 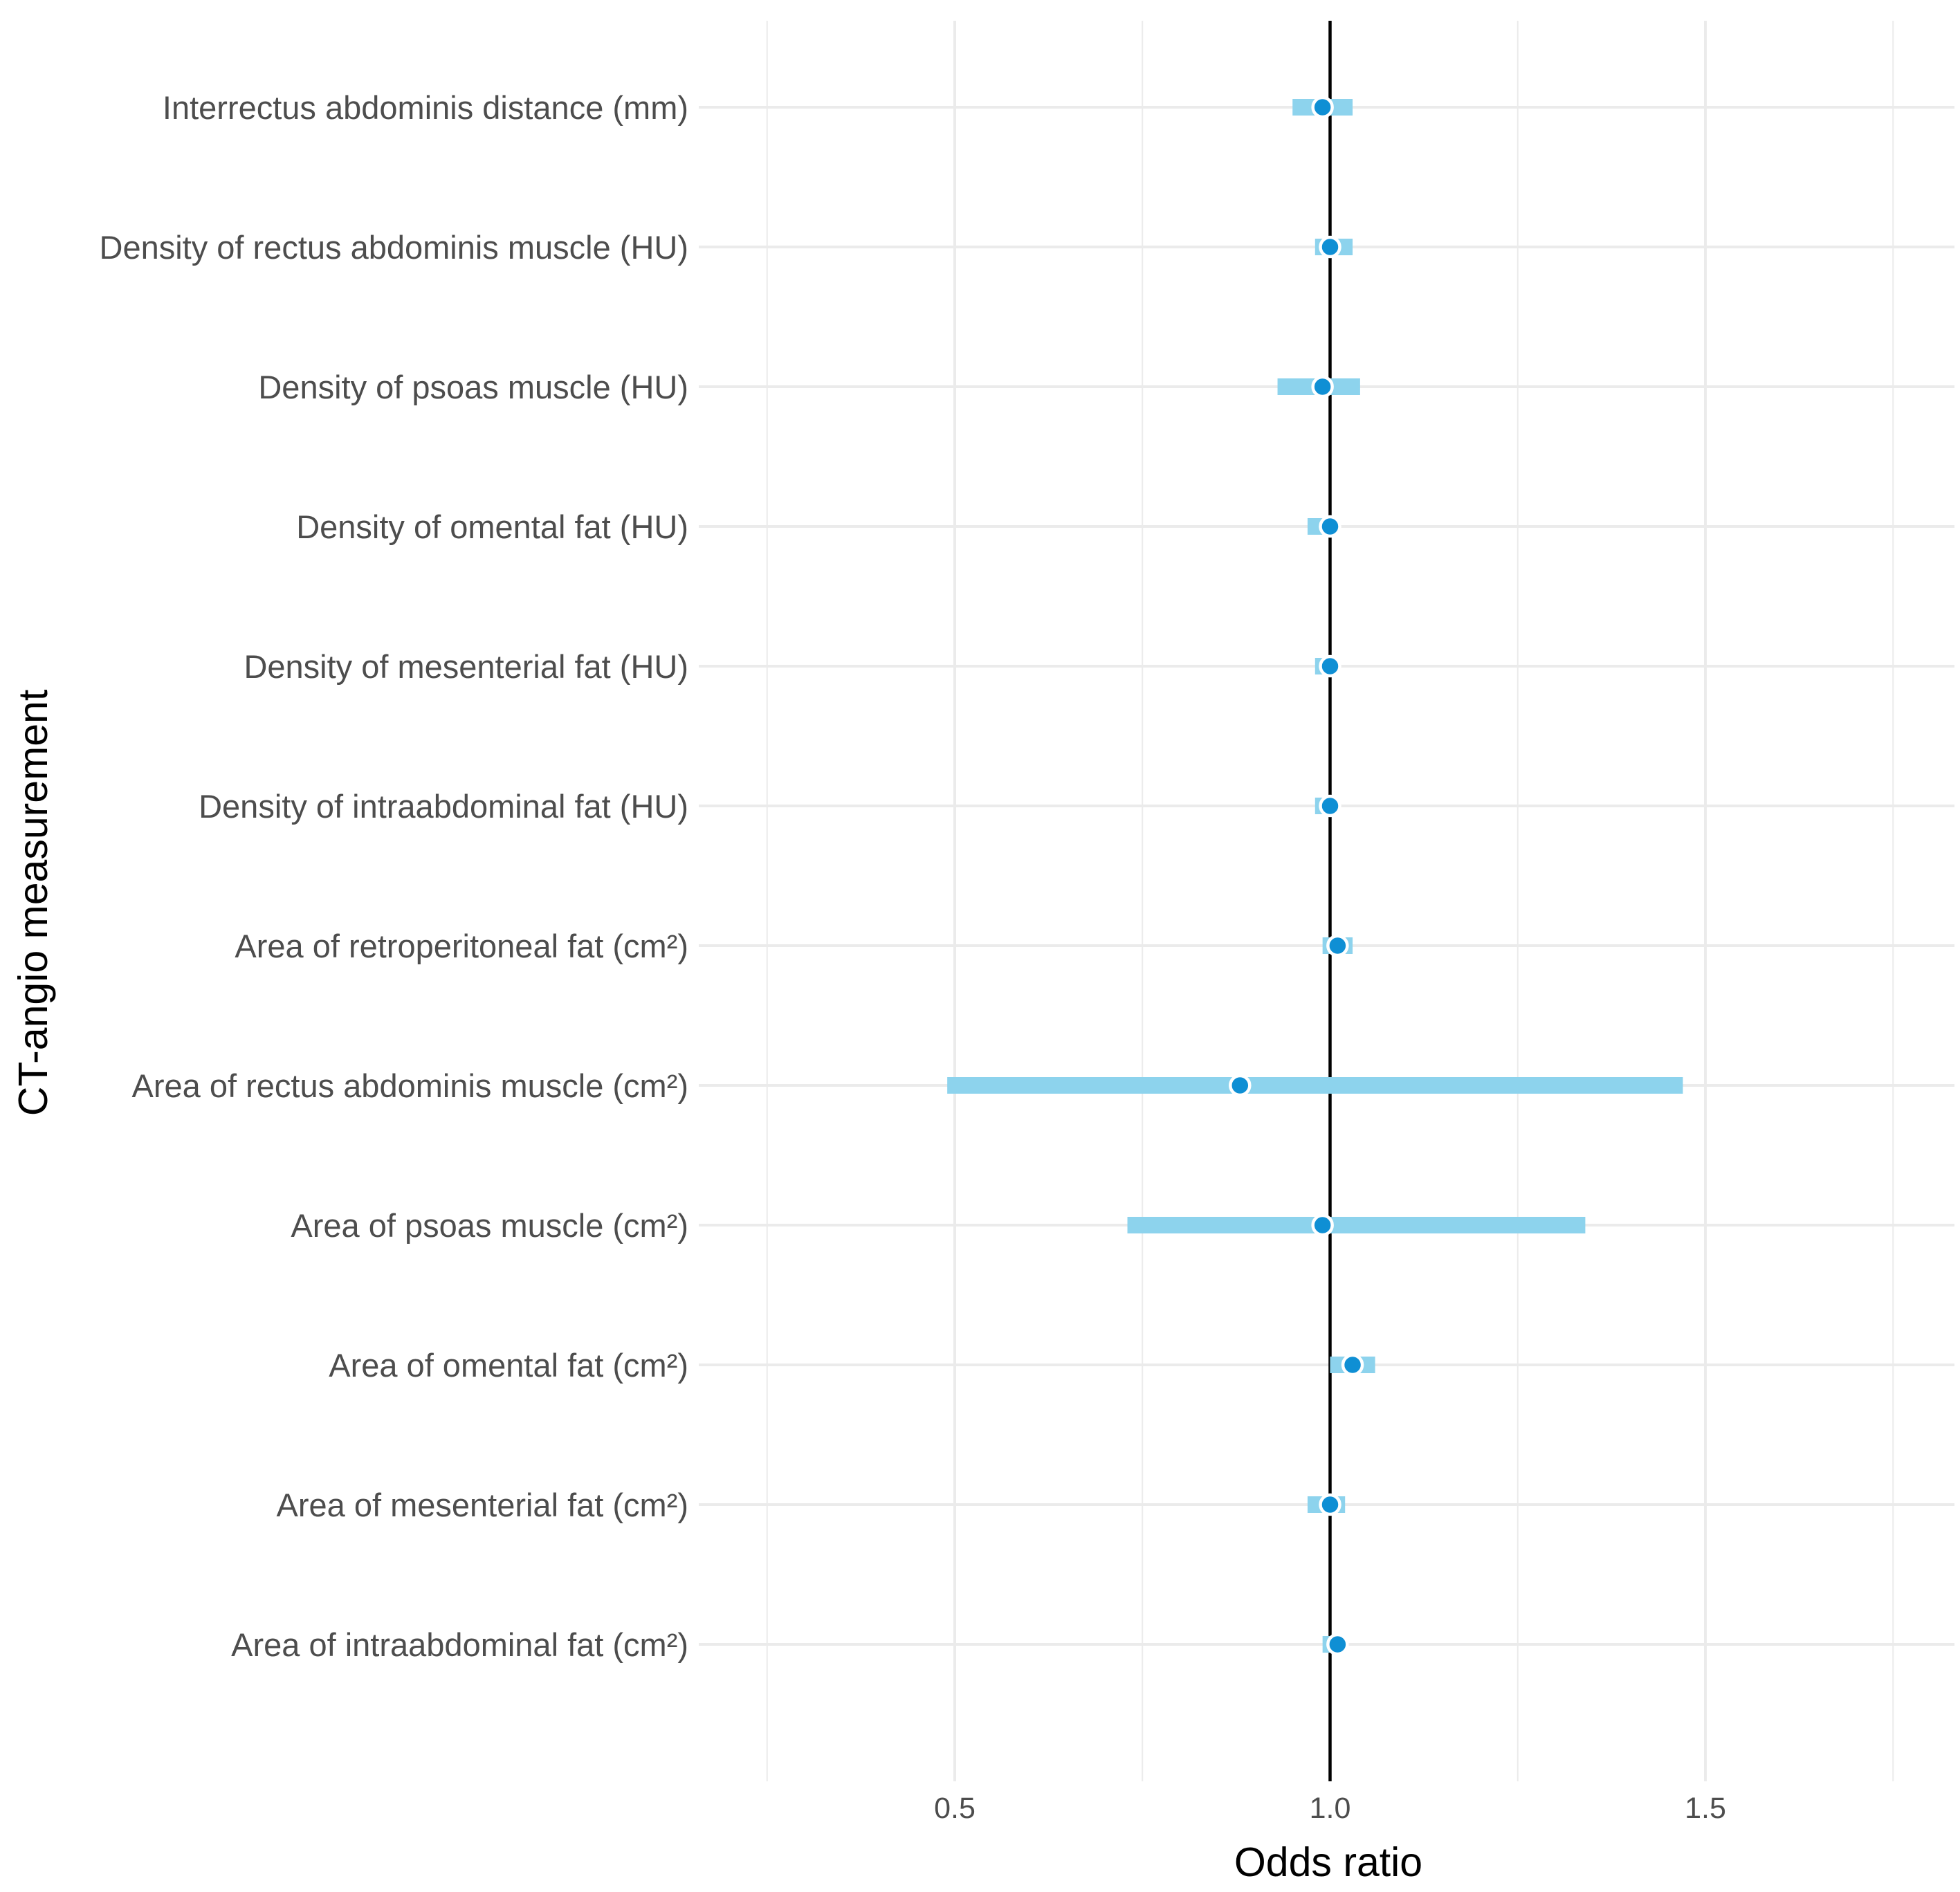 I want to click on x-axis-title: Odds ratio, so click(x=1328, y=1862).